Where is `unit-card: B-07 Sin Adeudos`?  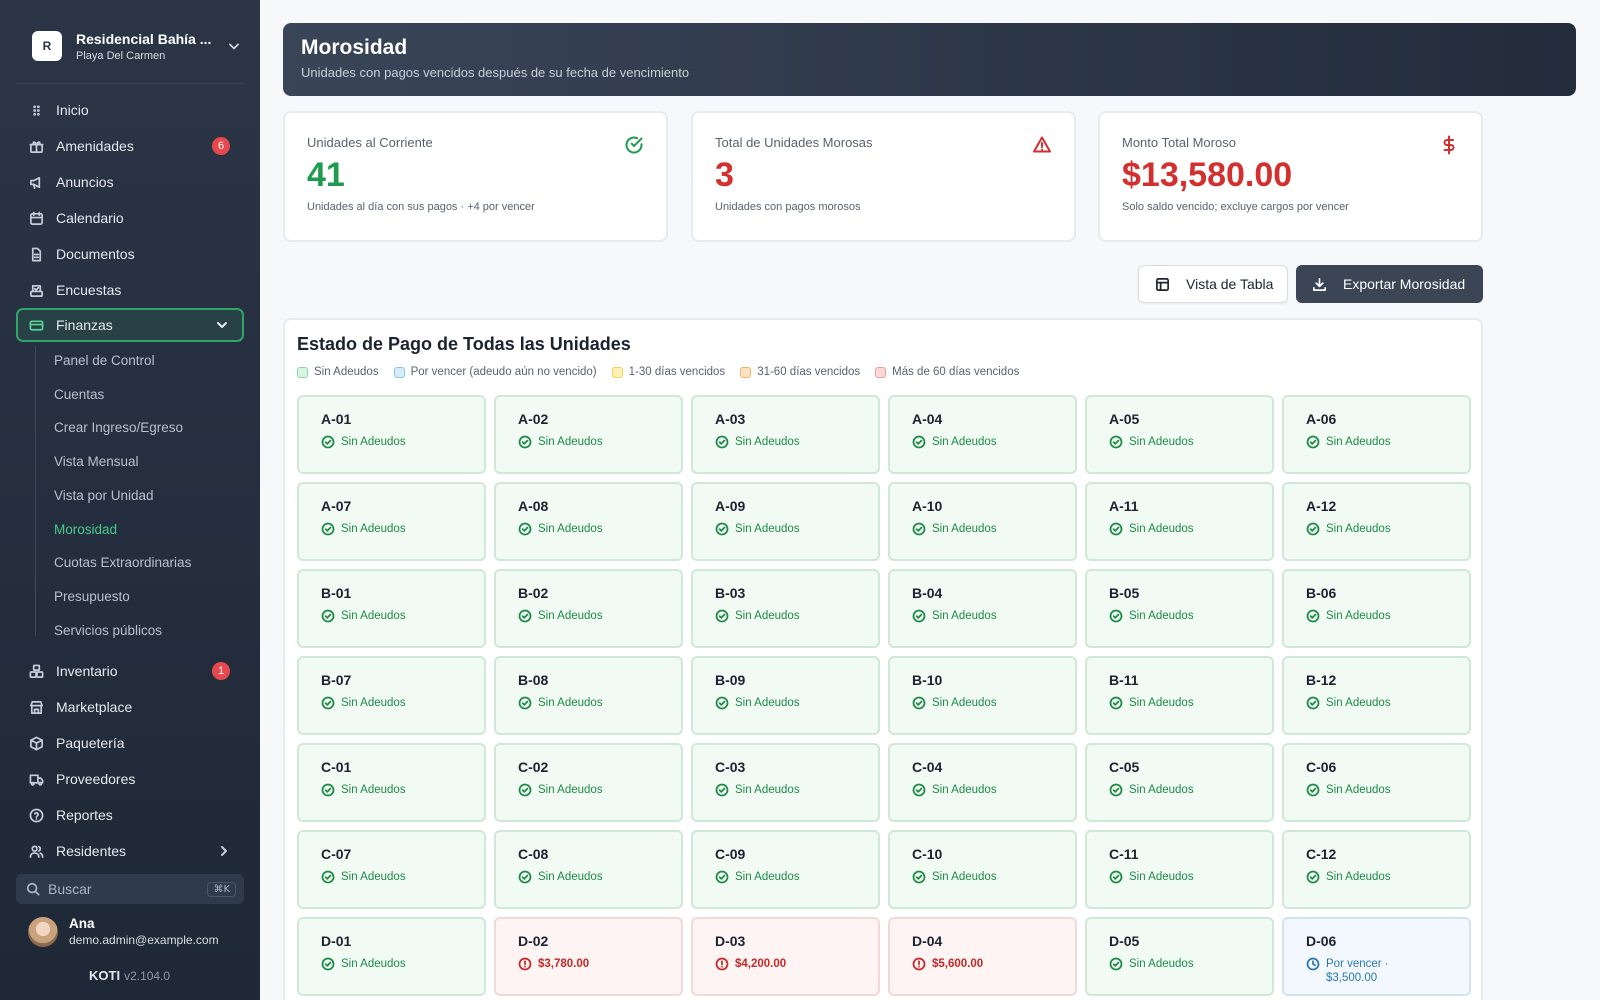
unit-card: B-07 Sin Adeudos is located at coordinates (391, 695).